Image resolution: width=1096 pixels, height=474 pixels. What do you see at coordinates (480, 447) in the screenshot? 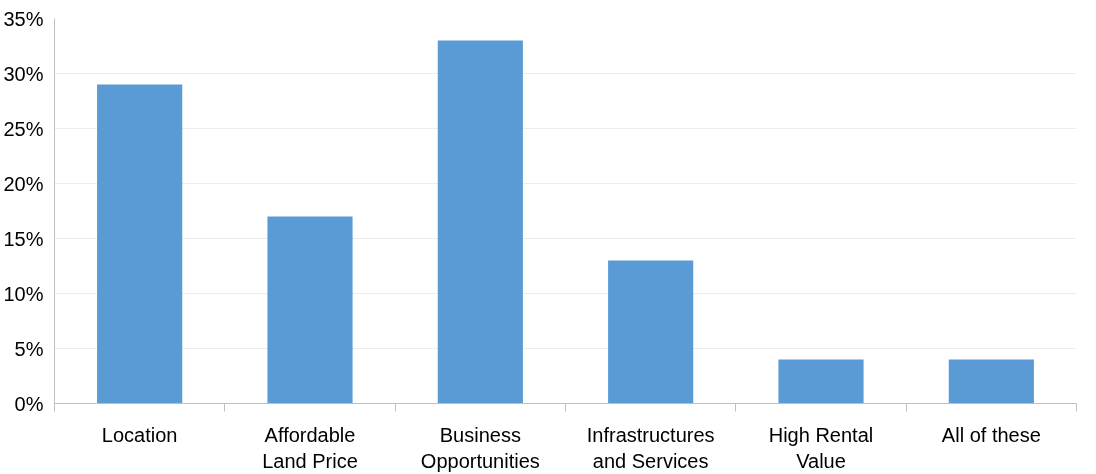
I see `x-tick-label: Business Opportunities` at bounding box center [480, 447].